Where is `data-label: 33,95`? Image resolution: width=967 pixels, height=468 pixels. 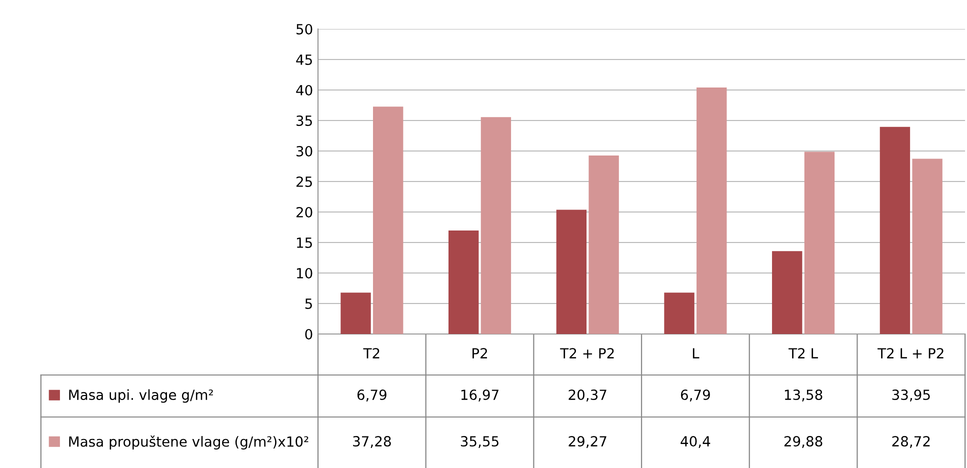
data-label: 33,95 is located at coordinates (911, 396).